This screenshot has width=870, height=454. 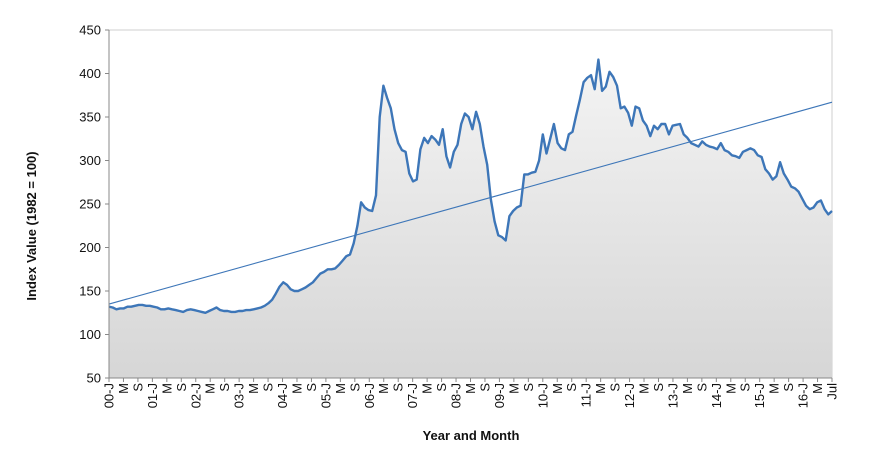 I want to click on x-tick-label: Jul, so click(x=832, y=391).